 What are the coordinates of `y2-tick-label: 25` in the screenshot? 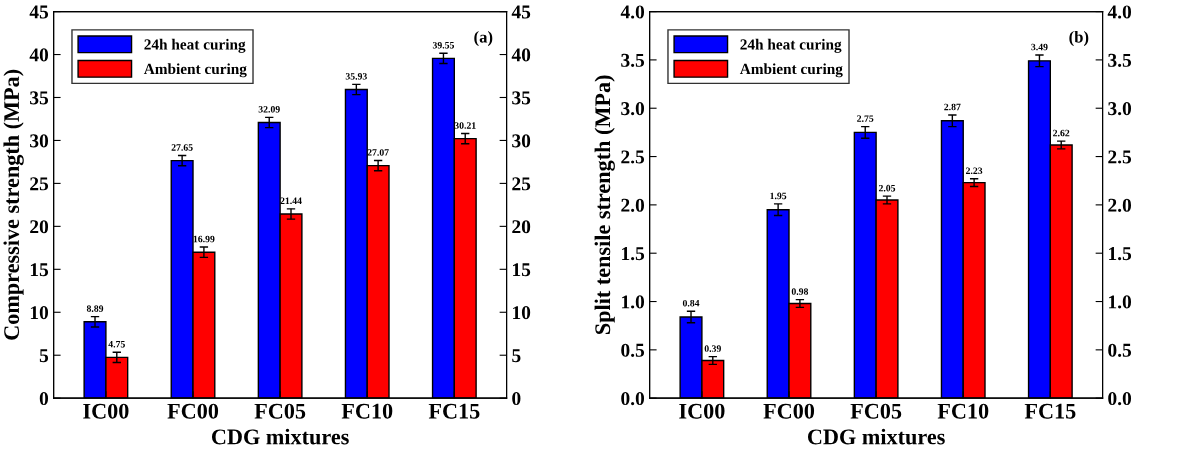 It's located at (521, 184).